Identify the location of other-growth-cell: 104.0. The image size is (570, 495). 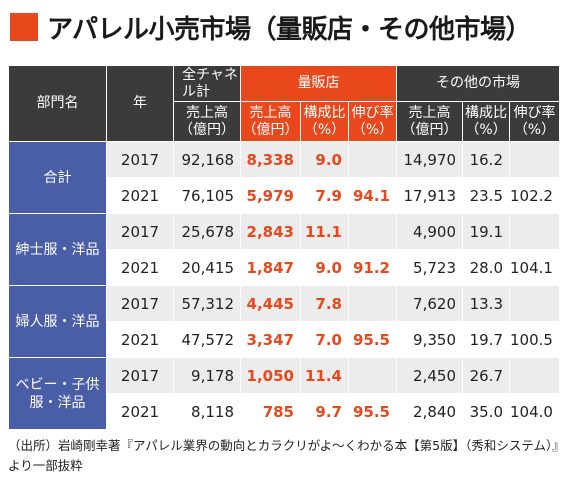
(534, 411).